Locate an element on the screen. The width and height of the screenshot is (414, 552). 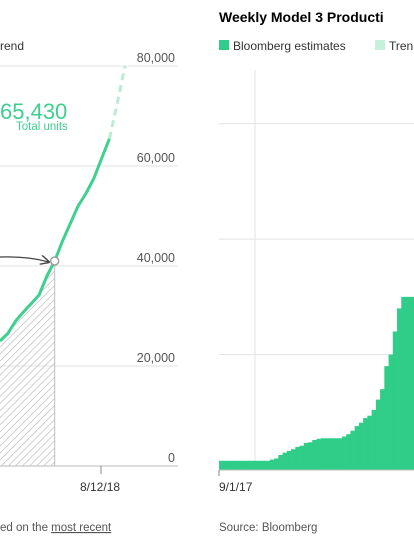
left-y-tick-label: 60,000 is located at coordinates (156, 158).